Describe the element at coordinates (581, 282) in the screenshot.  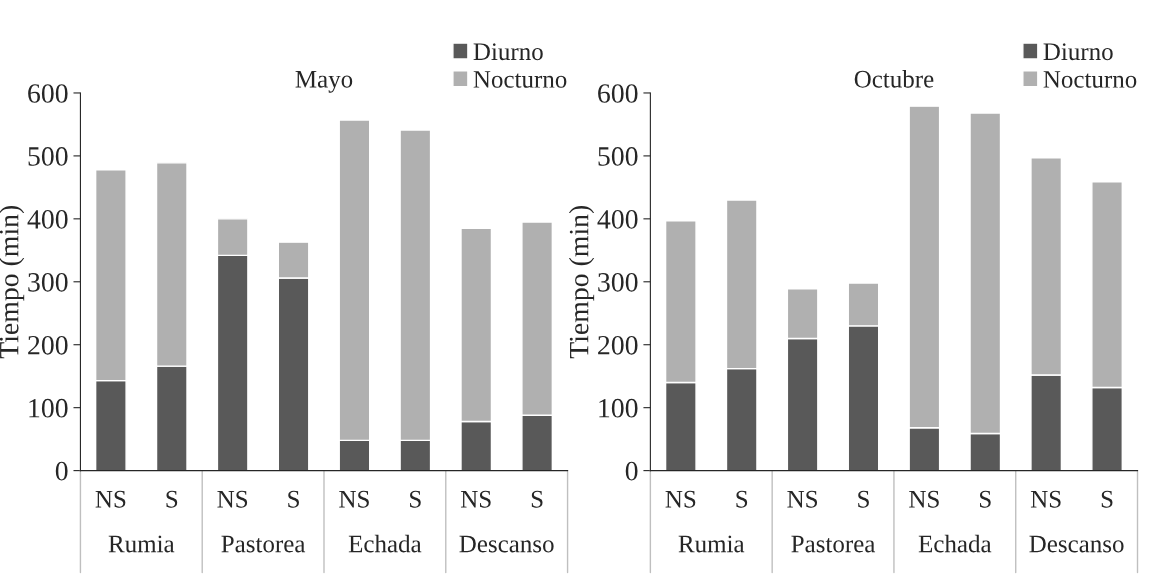
I see `y-axis-title: Tiempo (min)` at that location.